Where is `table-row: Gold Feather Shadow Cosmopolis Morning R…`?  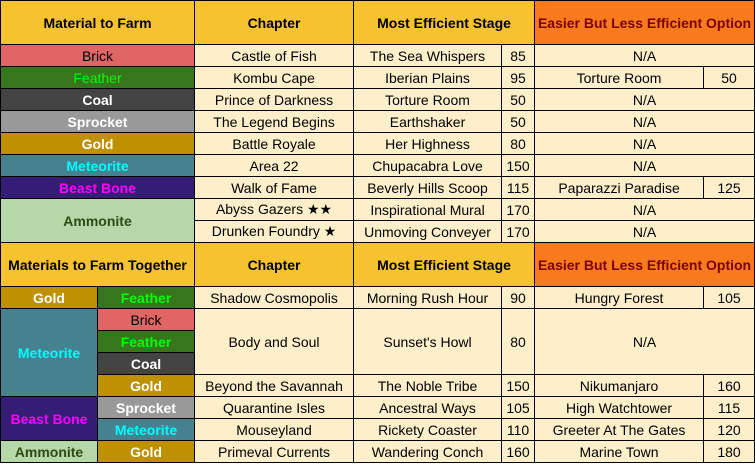
table-row: Gold Feather Shadow Cosmopolis Morning R… is located at coordinates (377, 297).